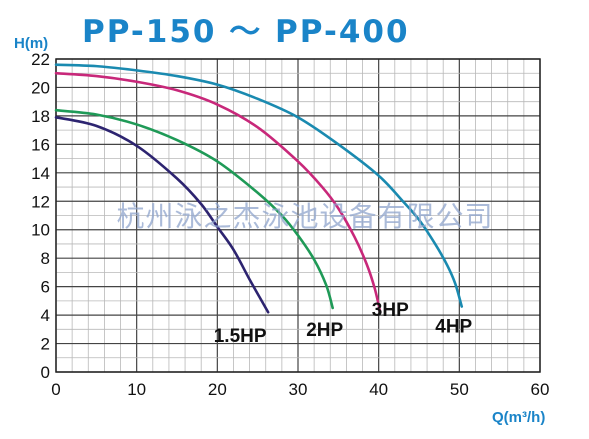 The width and height of the screenshot is (589, 439). I want to click on series-label-3hp: 3HP, so click(390, 310).